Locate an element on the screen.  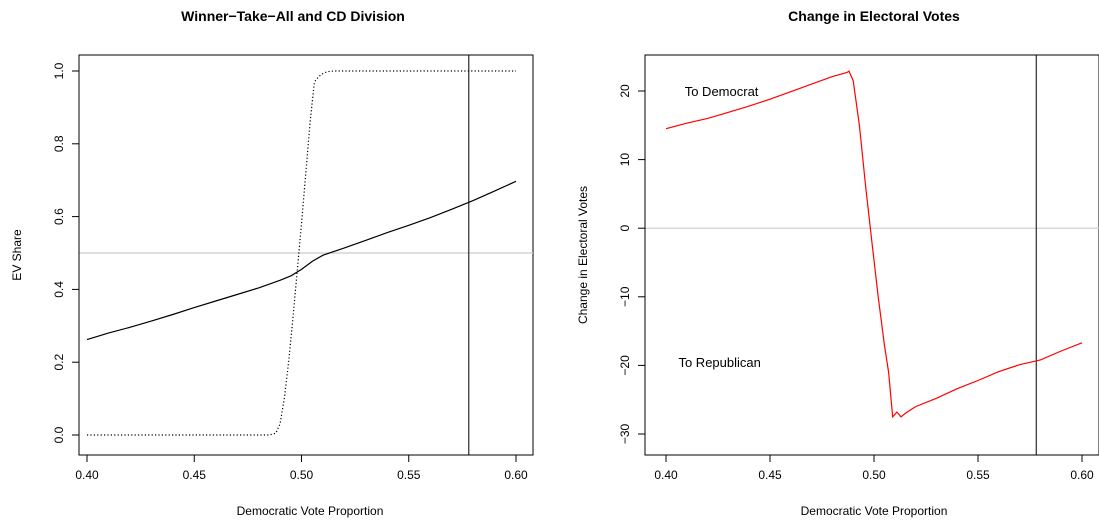
solid-series-line is located at coordinates (301, 260).